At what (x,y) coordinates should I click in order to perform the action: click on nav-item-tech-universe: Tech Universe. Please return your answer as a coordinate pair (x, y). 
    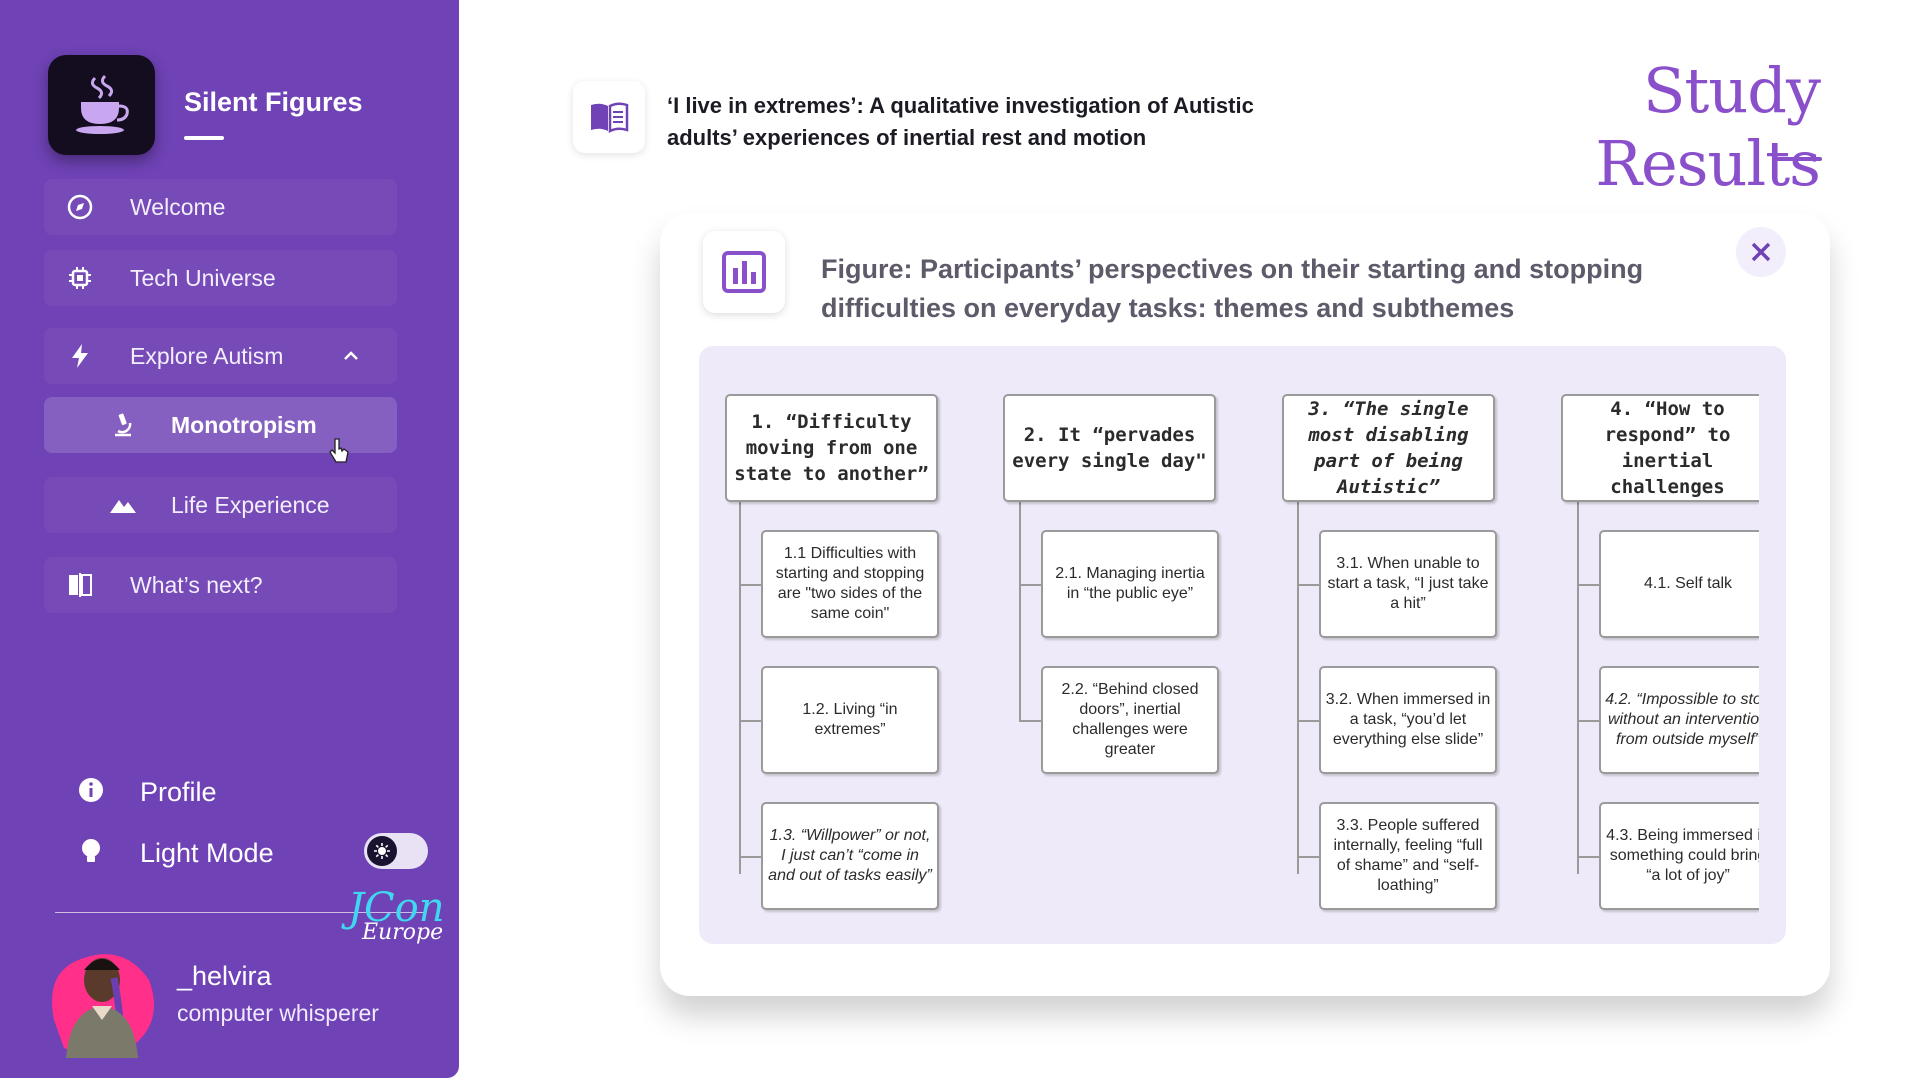
    Looking at the image, I should click on (220, 278).